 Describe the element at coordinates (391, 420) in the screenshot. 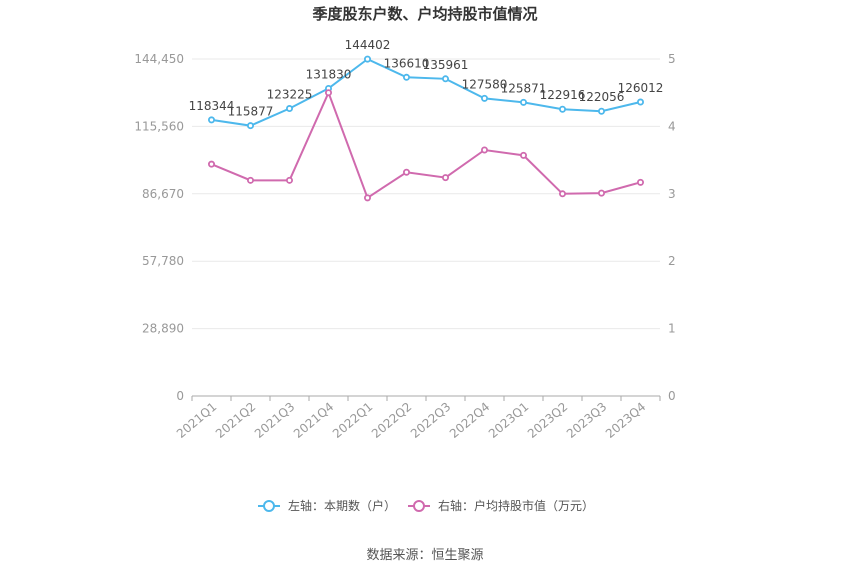

I see `x-axis-tick-label: 2022Q2` at that location.